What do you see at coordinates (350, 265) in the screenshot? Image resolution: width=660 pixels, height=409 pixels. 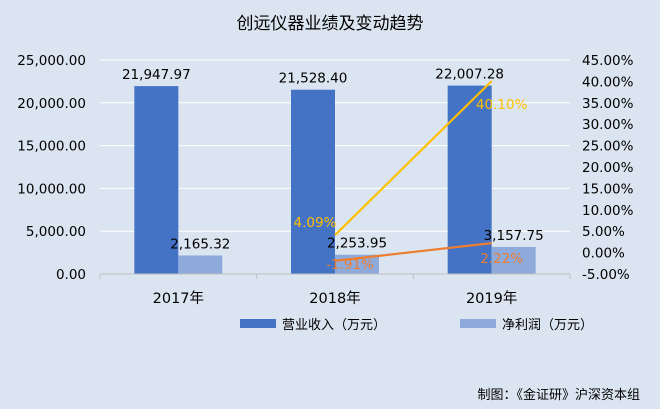 I see `line-data-label: -1.91%` at bounding box center [350, 265].